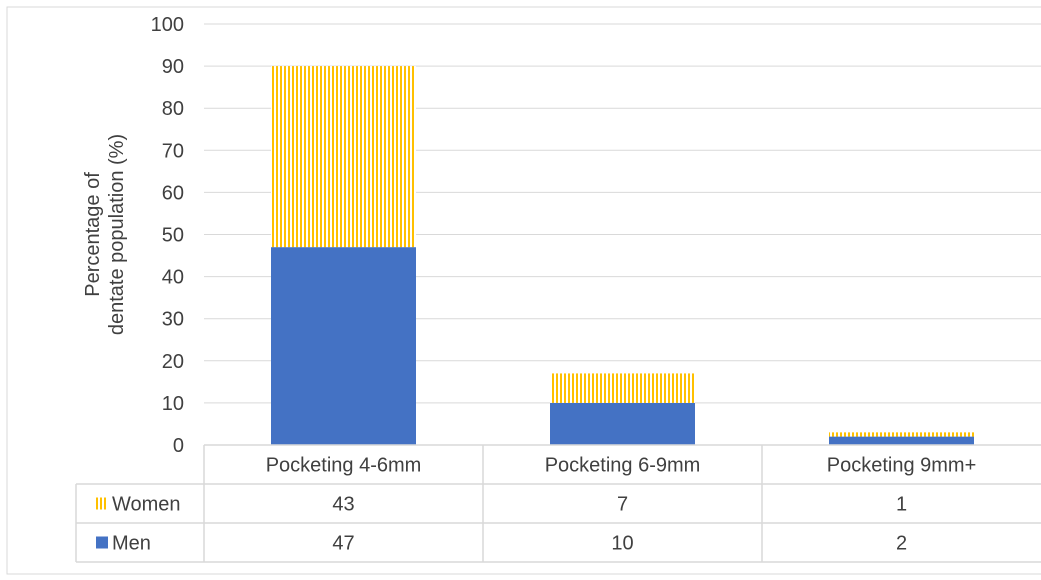 Image resolution: width=1041 pixels, height=580 pixels. What do you see at coordinates (173, 67) in the screenshot?
I see `y-tick-label: 90` at bounding box center [173, 67].